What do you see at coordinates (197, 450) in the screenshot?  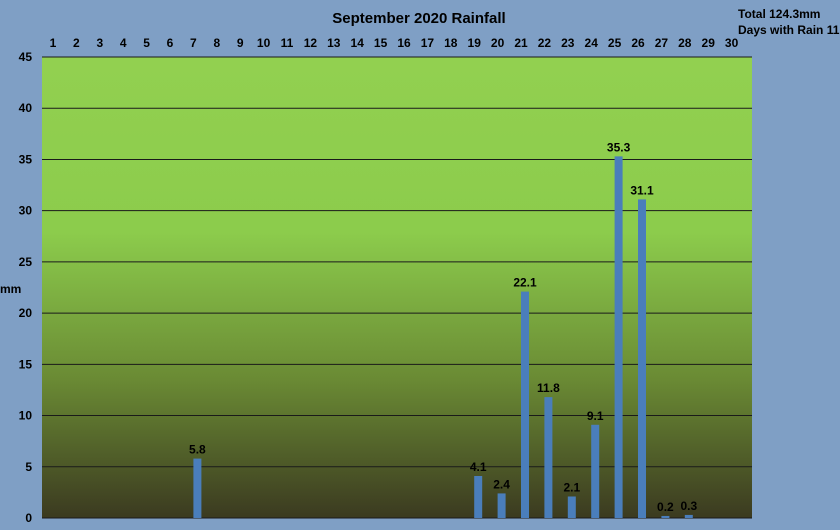 I see `data-label: 5.8` at bounding box center [197, 450].